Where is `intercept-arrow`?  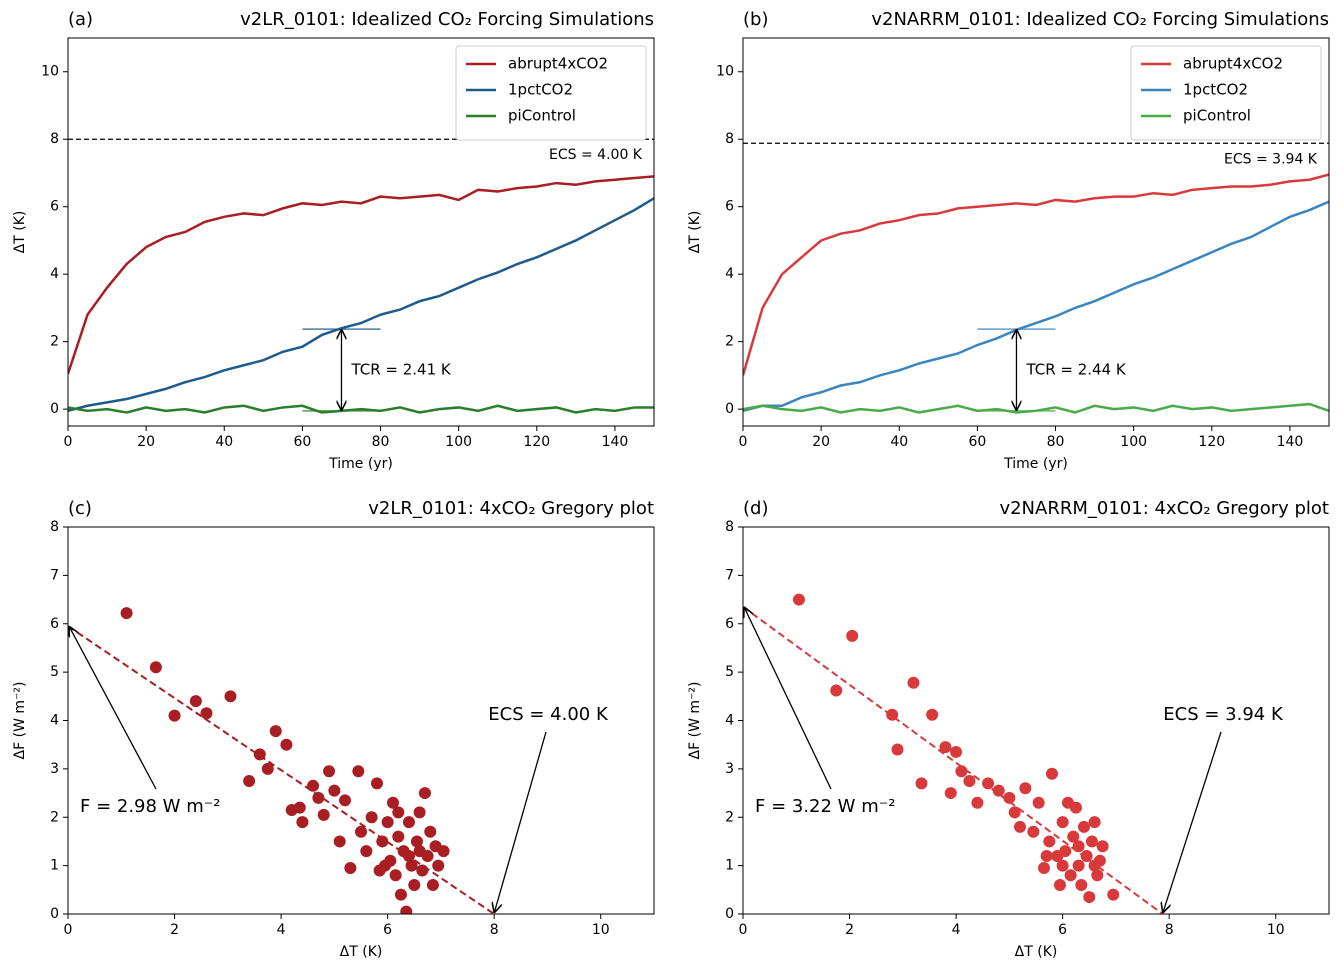
intercept-arrow is located at coordinates (113, 708).